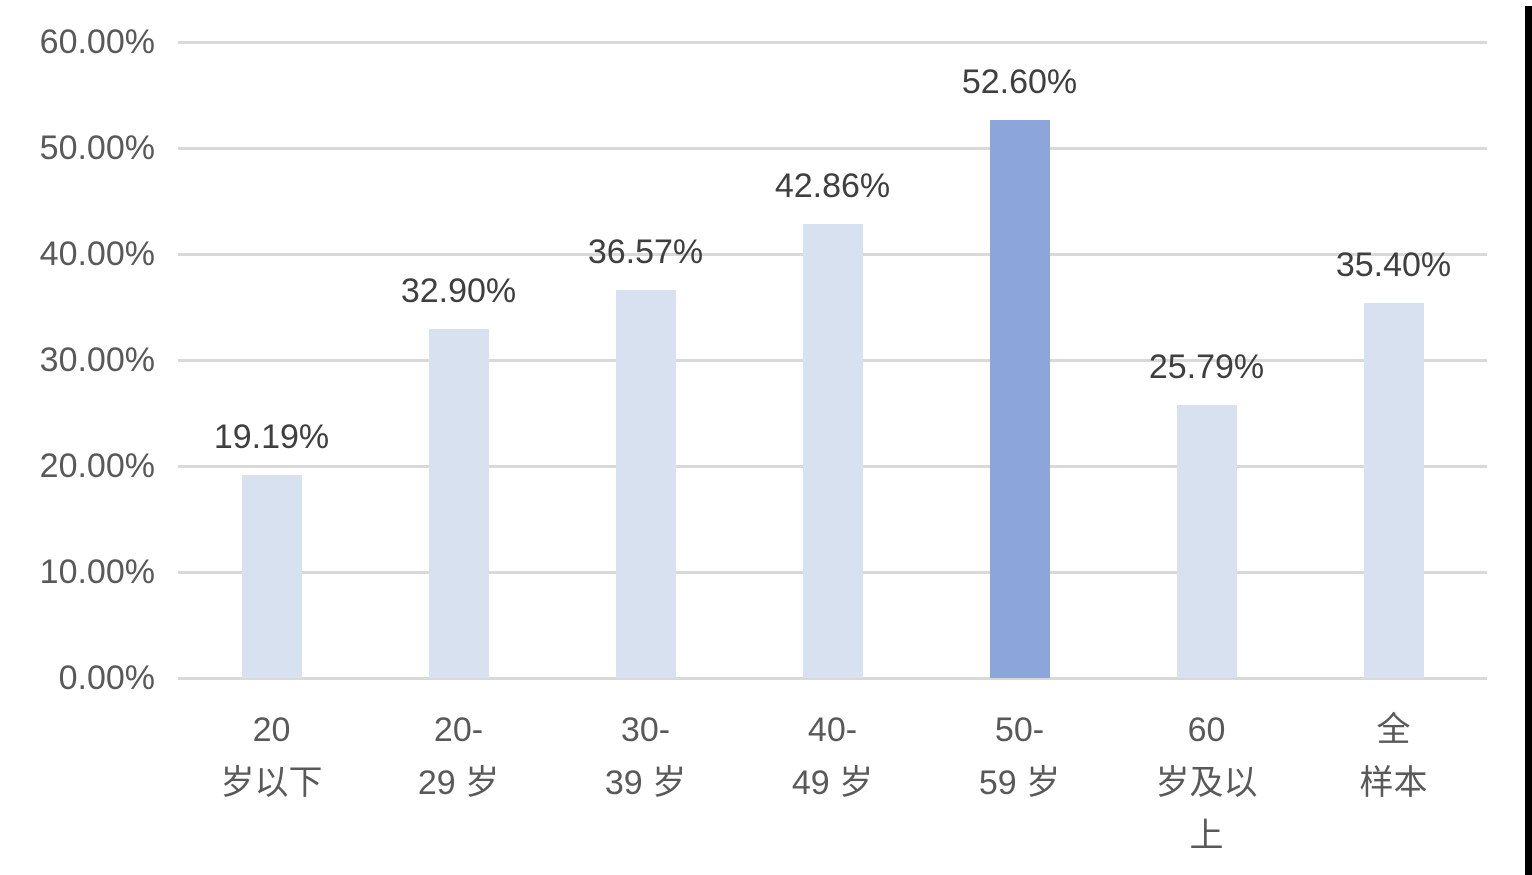 This screenshot has height=875, width=1532. I want to click on x-axis-category-label: 20- 29 岁, so click(458, 756).